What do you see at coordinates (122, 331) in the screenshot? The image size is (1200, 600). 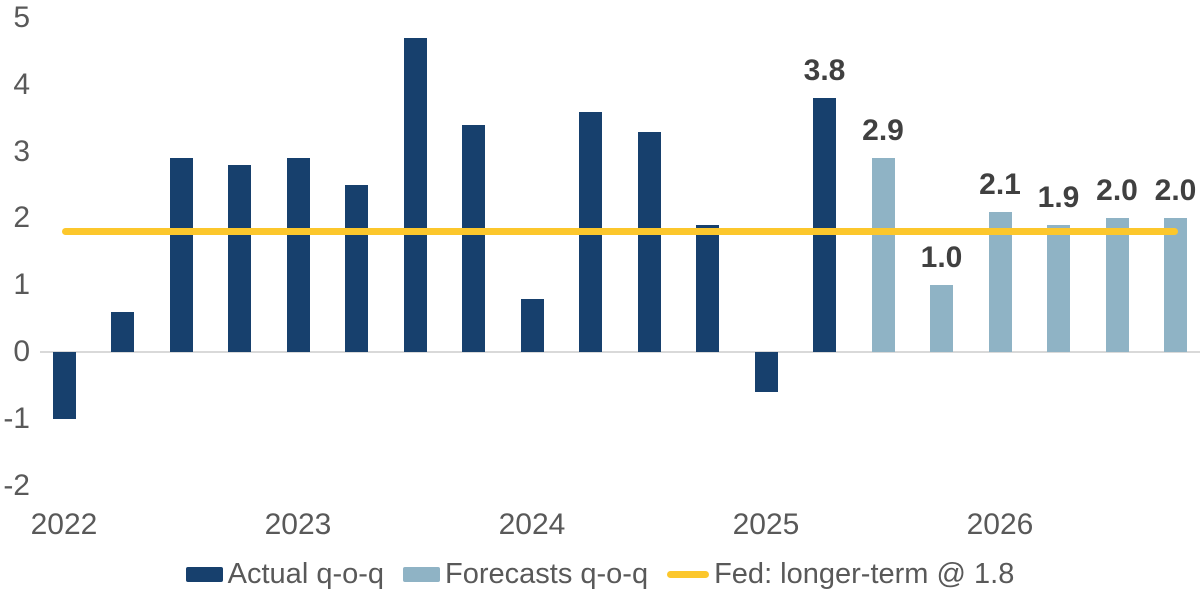 I see `bar-2022-q2` at bounding box center [122, 331].